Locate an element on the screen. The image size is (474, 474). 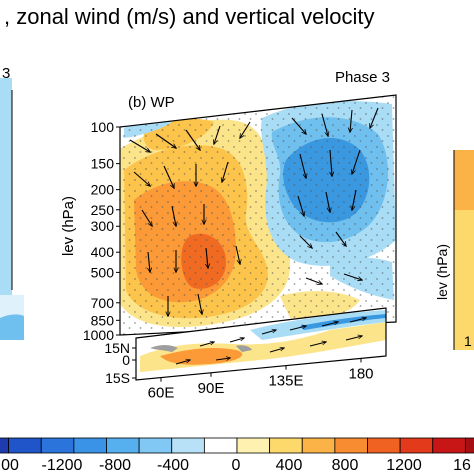
colorbar-tick-label: 00 is located at coordinates (10, 465).